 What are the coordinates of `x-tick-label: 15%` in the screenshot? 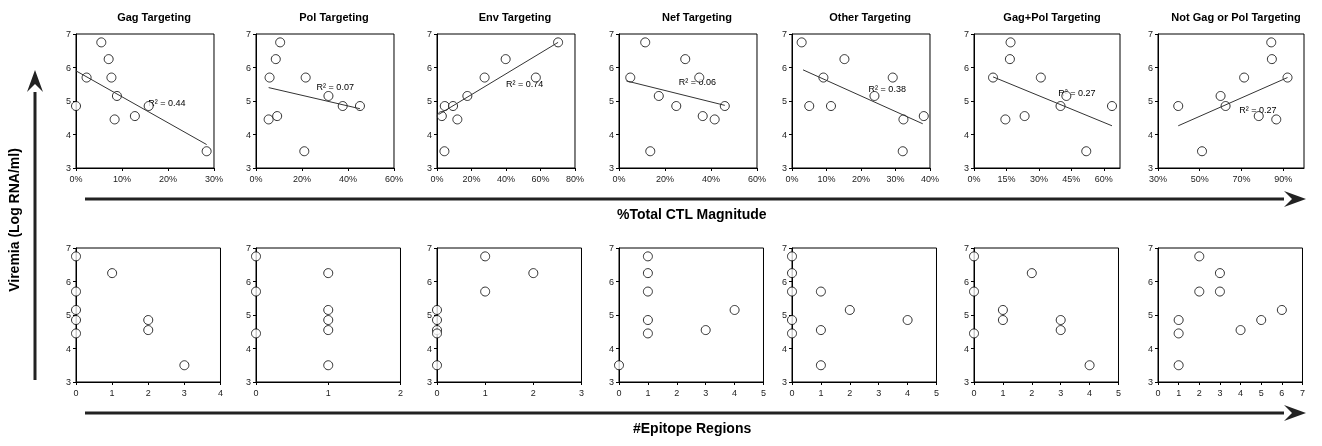 It's located at (1006, 178).